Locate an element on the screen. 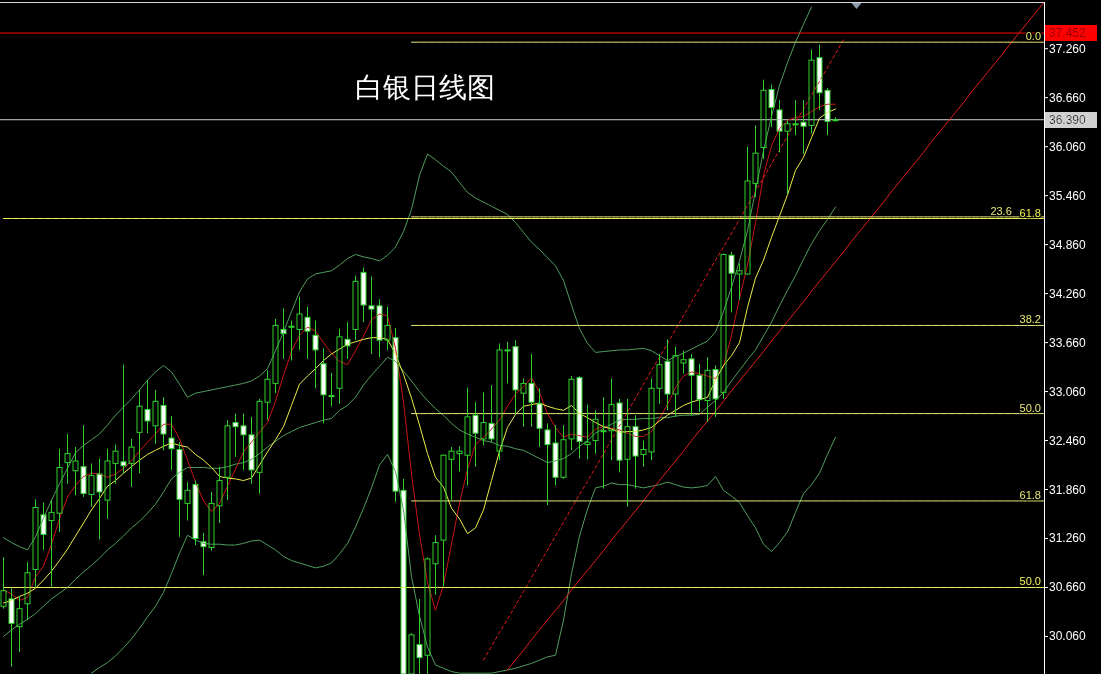 This screenshot has width=1101, height=674. y-tick-label: 36.060 is located at coordinates (1068, 146).